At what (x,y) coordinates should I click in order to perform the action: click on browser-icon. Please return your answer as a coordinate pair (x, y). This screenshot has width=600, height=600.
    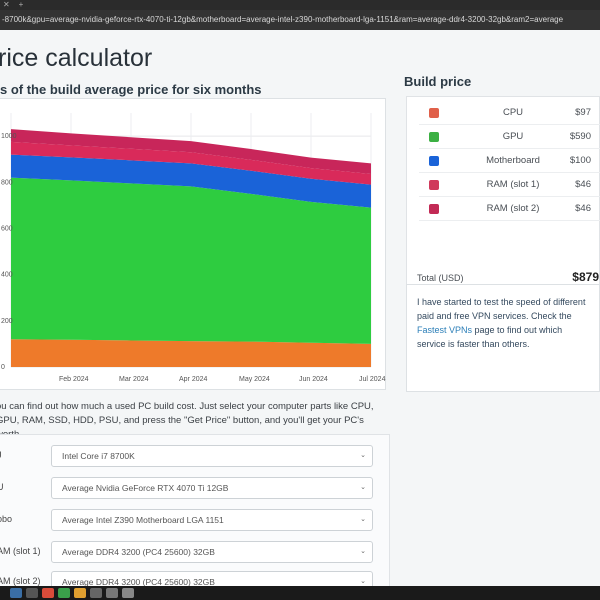
    Looking at the image, I should click on (48, 593).